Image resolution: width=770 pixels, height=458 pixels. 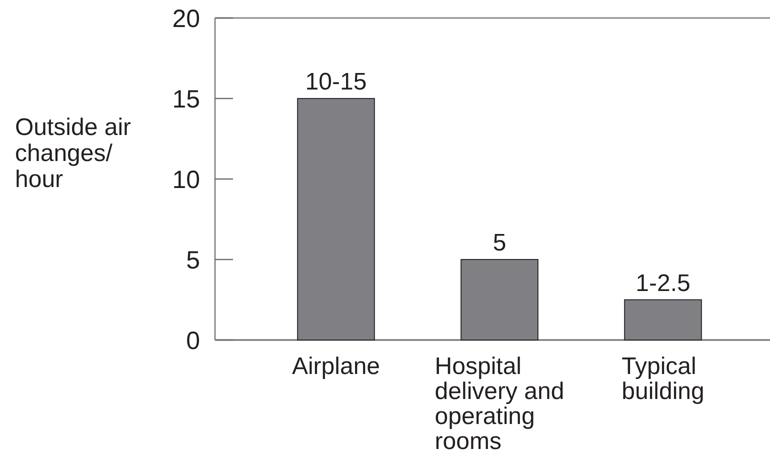 I want to click on x-tick-label: Hospital delivery and operating rooms, so click(x=499, y=404).